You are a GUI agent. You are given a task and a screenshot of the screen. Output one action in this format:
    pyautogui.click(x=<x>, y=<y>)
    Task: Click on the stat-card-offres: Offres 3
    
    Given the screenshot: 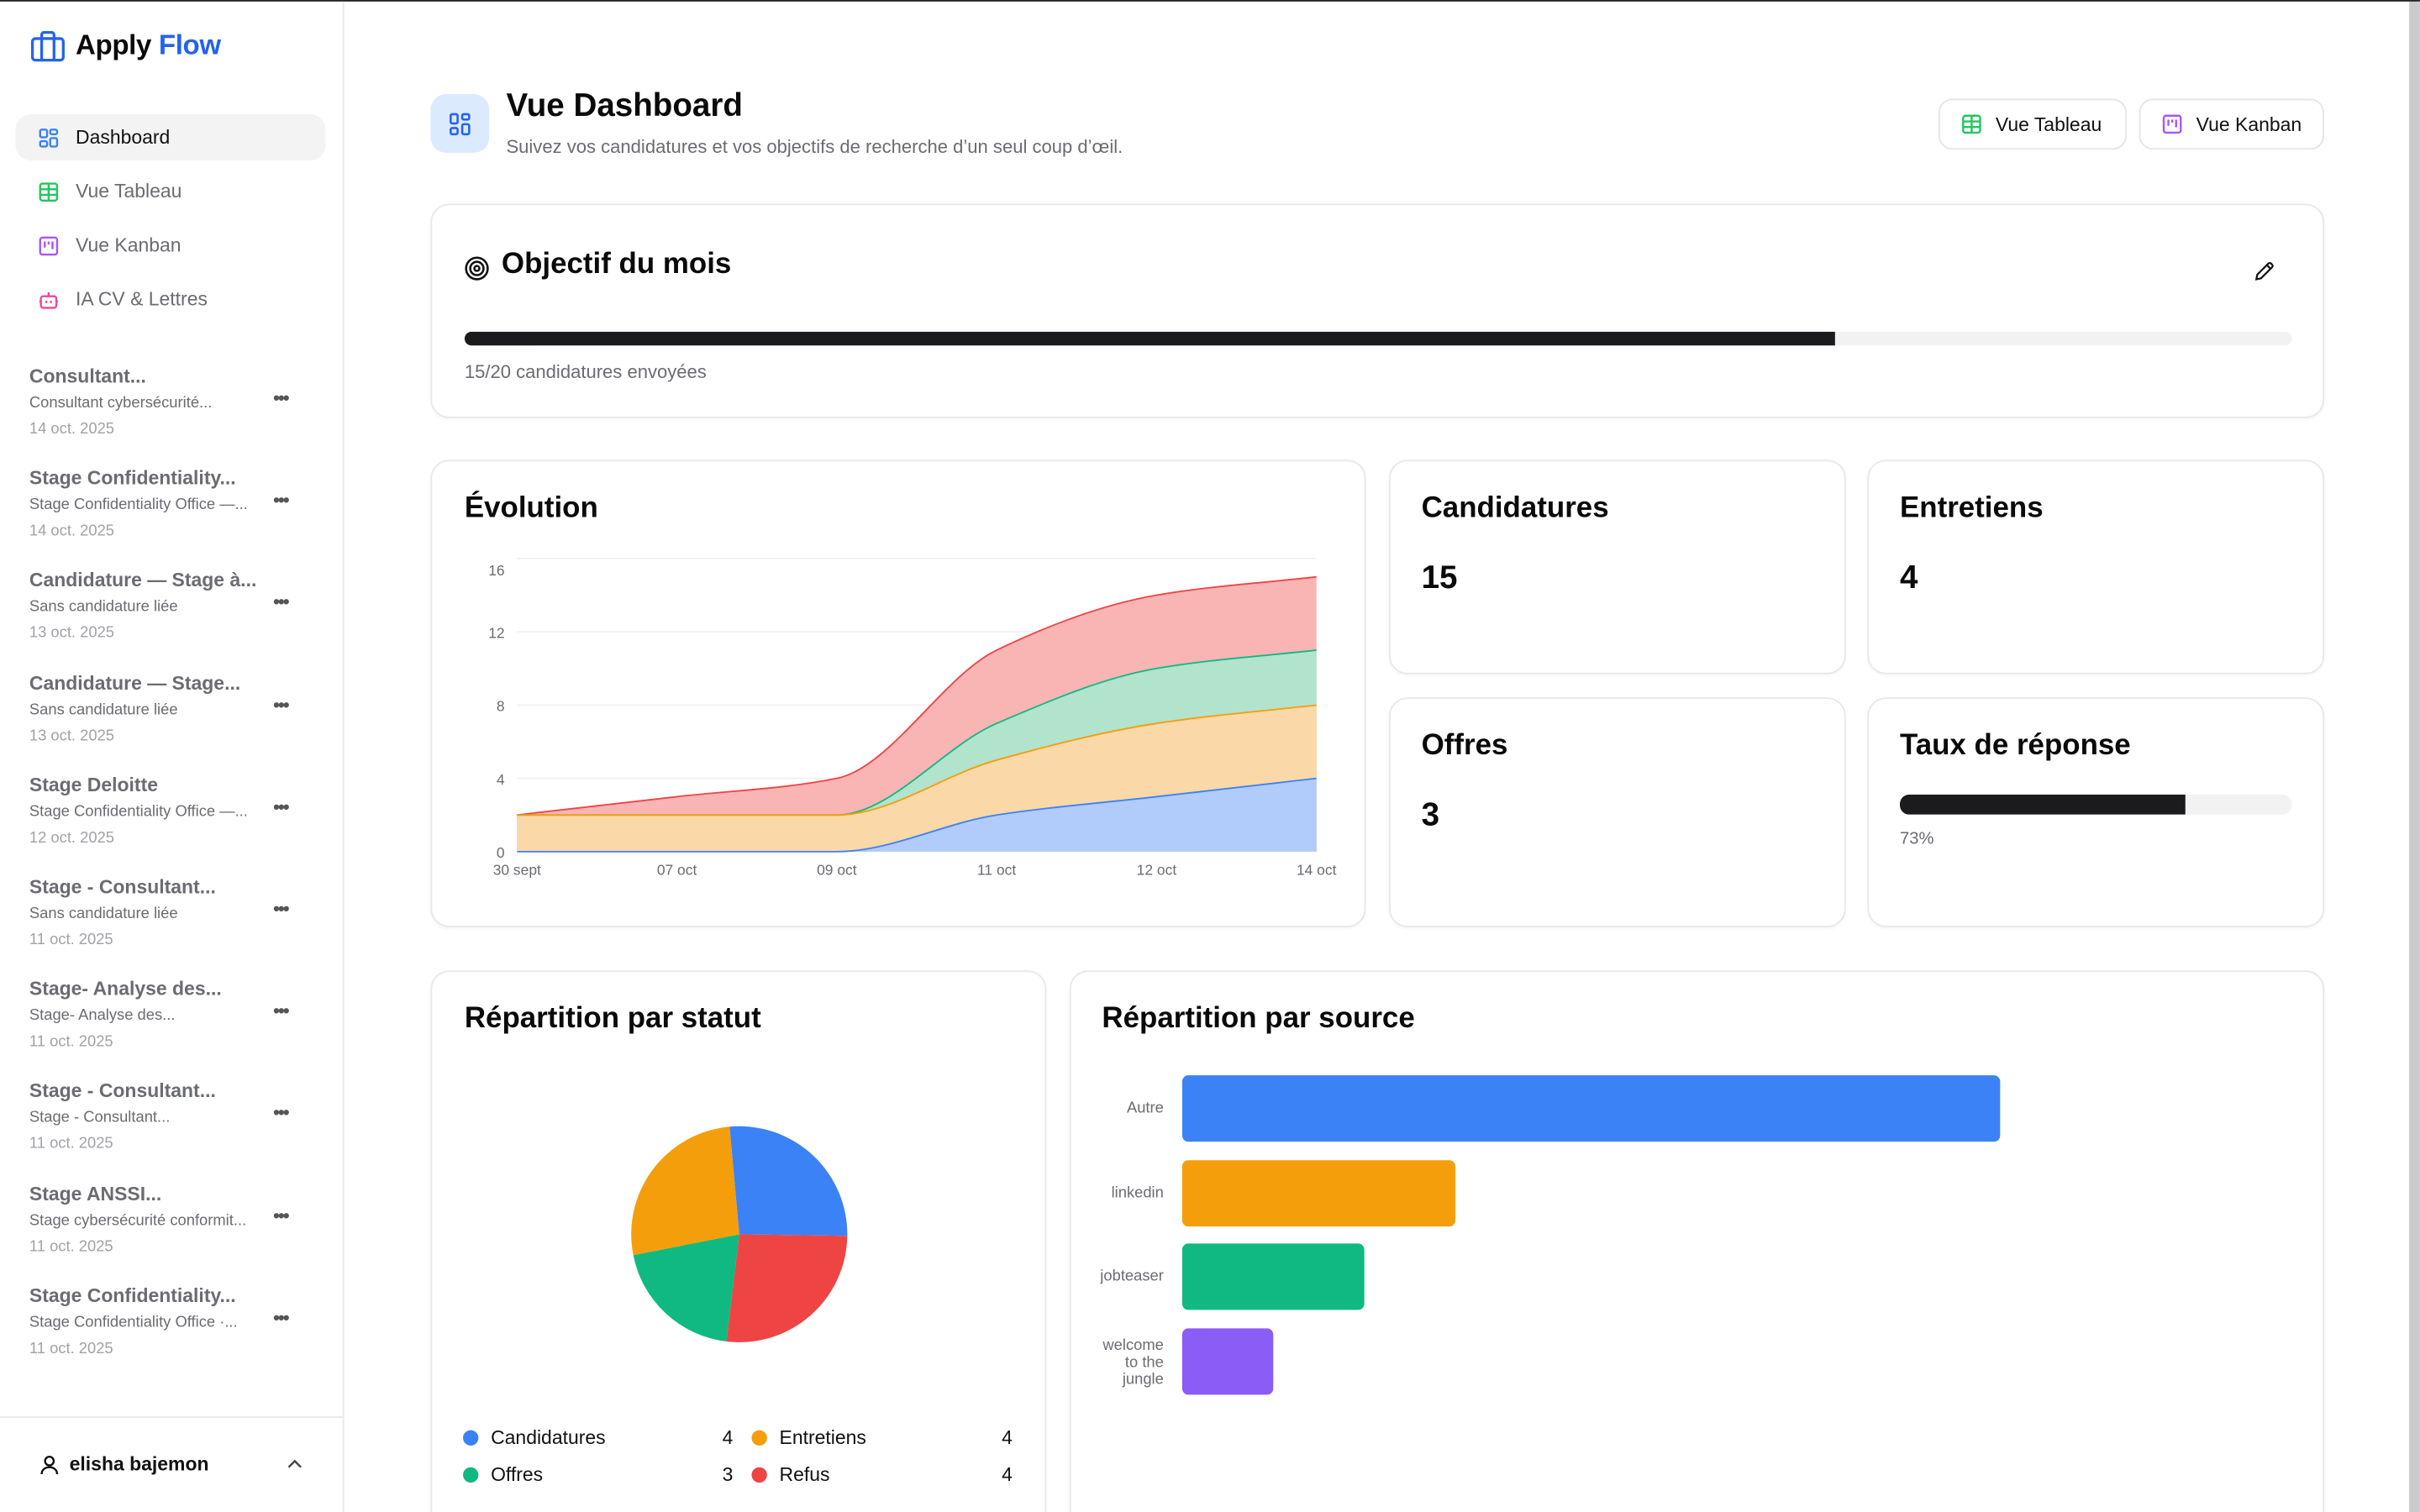 What is the action you would take?
    pyautogui.click(x=1618, y=812)
    